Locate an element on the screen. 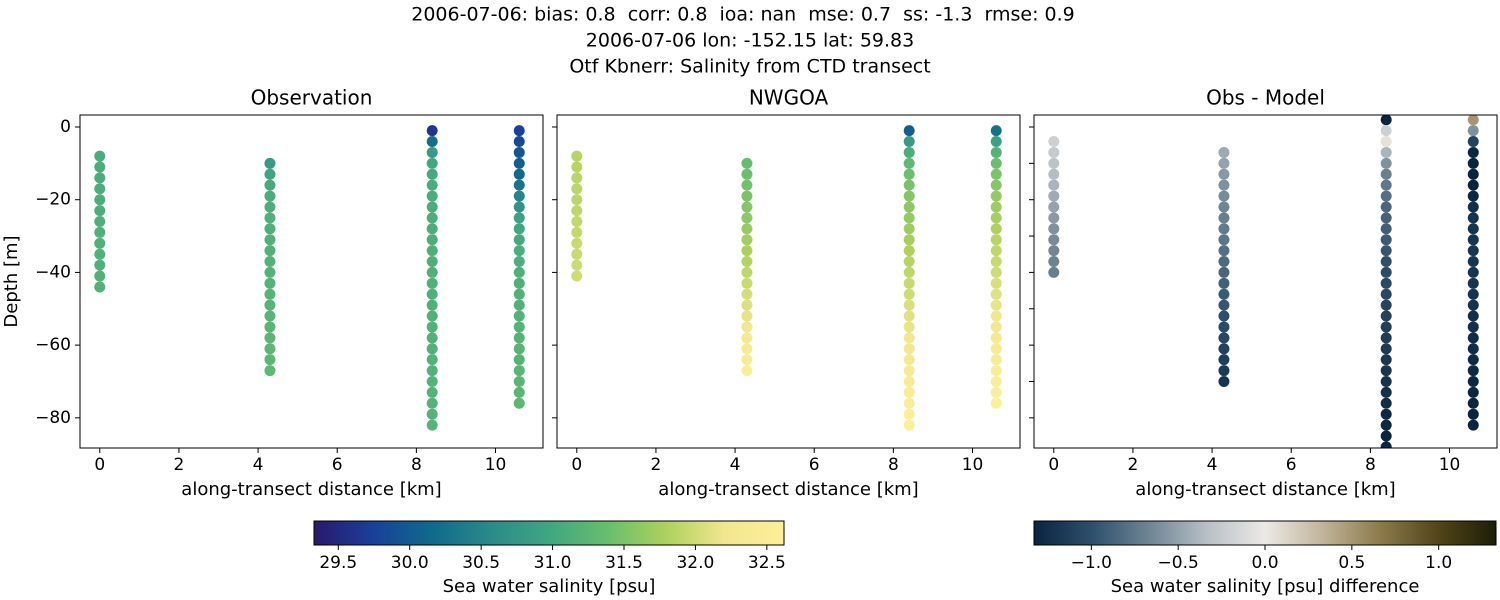  colorbar-tick-label: 32.5 is located at coordinates (767, 563).